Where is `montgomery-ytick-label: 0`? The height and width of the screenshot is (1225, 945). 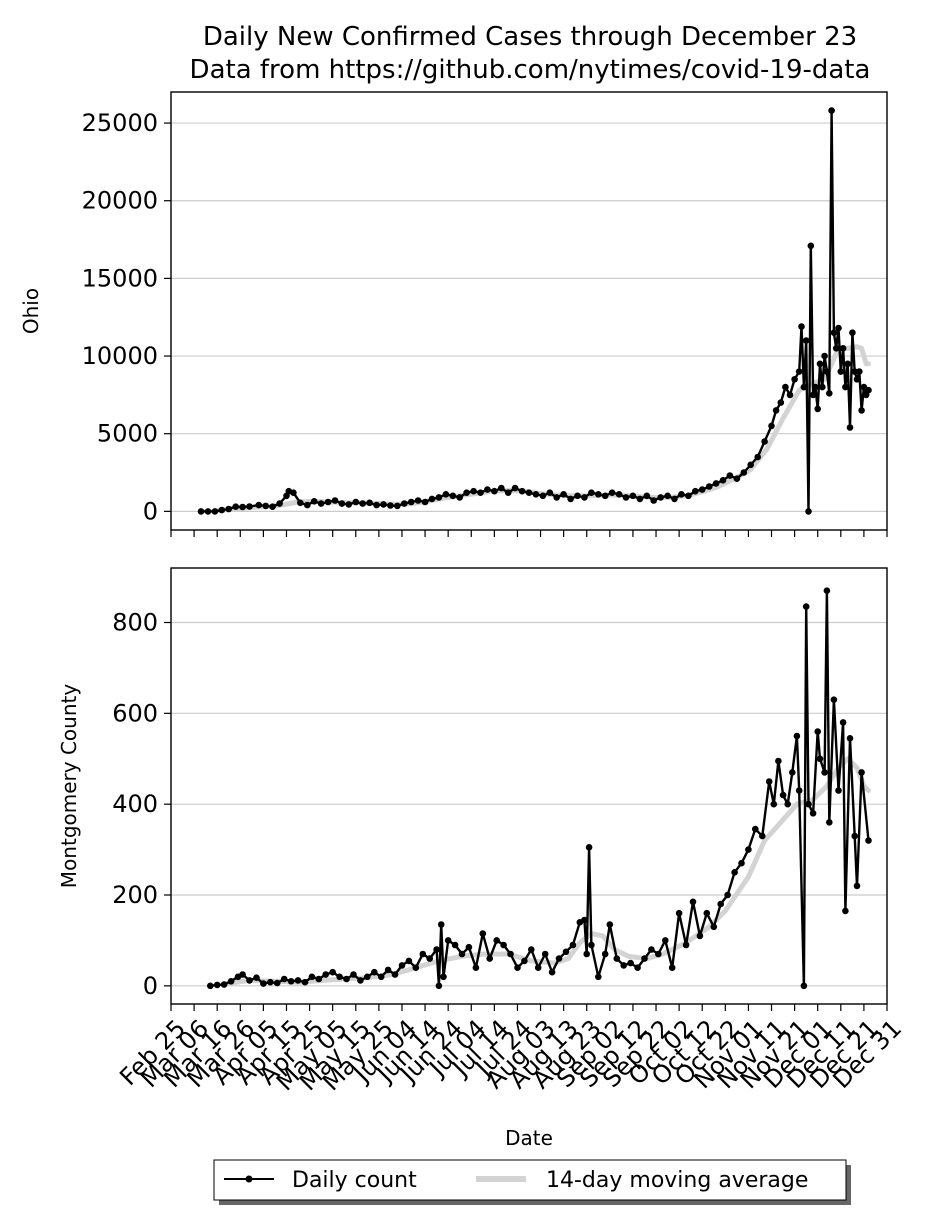
montgomery-ytick-label: 0 is located at coordinates (150, 986).